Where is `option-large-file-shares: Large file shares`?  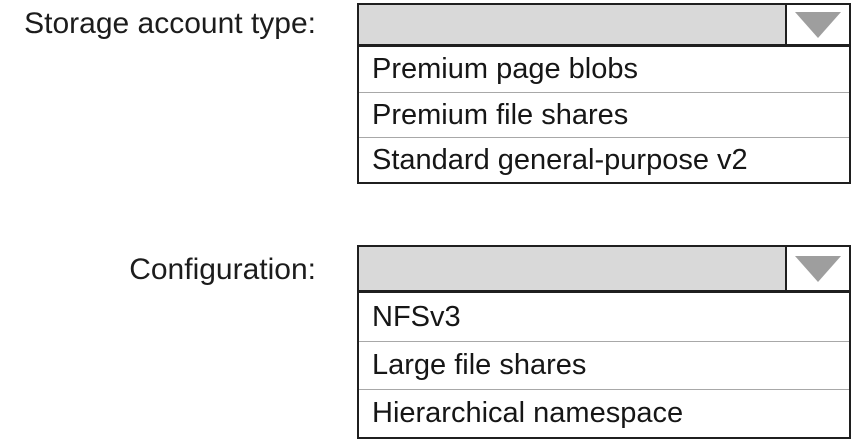
option-large-file-shares: Large file shares is located at coordinates (604, 365).